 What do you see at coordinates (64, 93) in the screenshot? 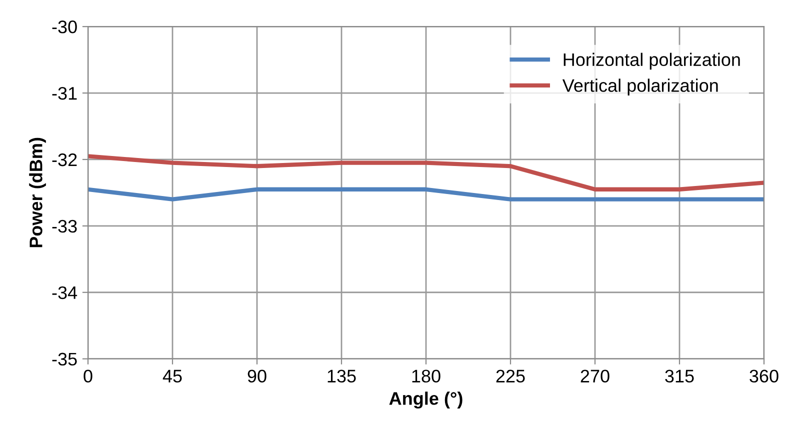
I see `y-tick-label: -31` at bounding box center [64, 93].